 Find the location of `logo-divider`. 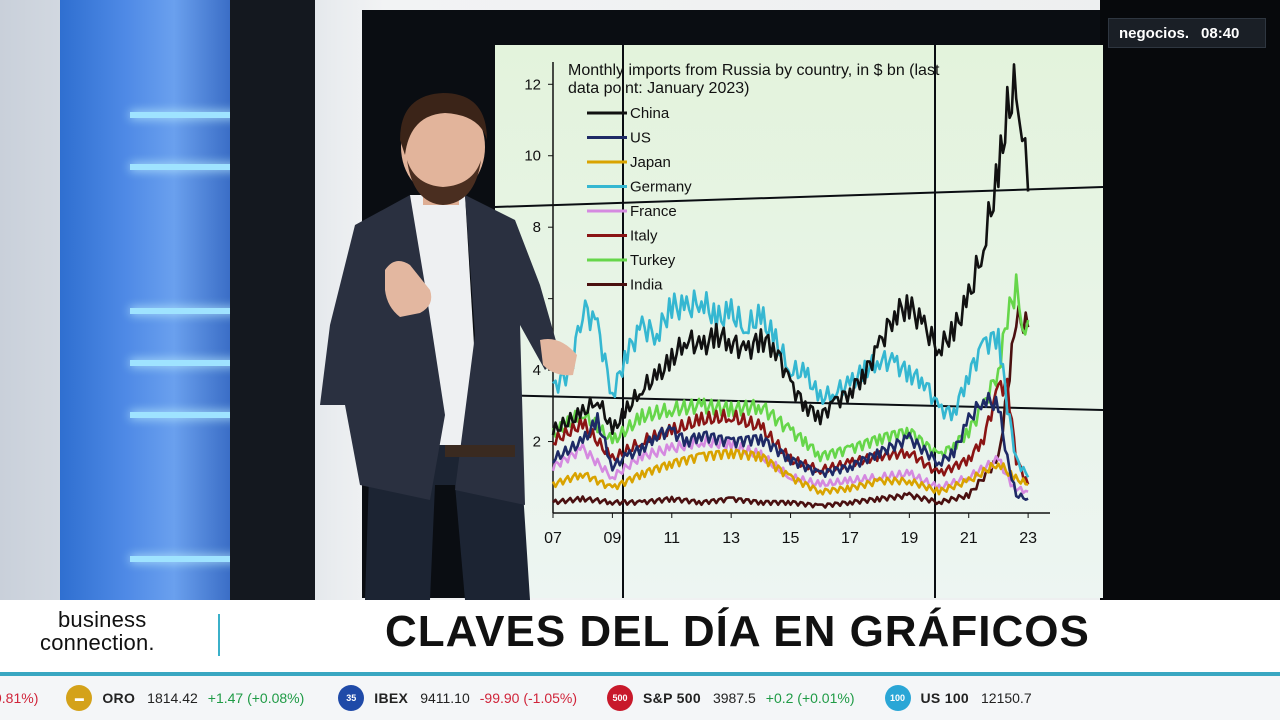

logo-divider is located at coordinates (219, 635).